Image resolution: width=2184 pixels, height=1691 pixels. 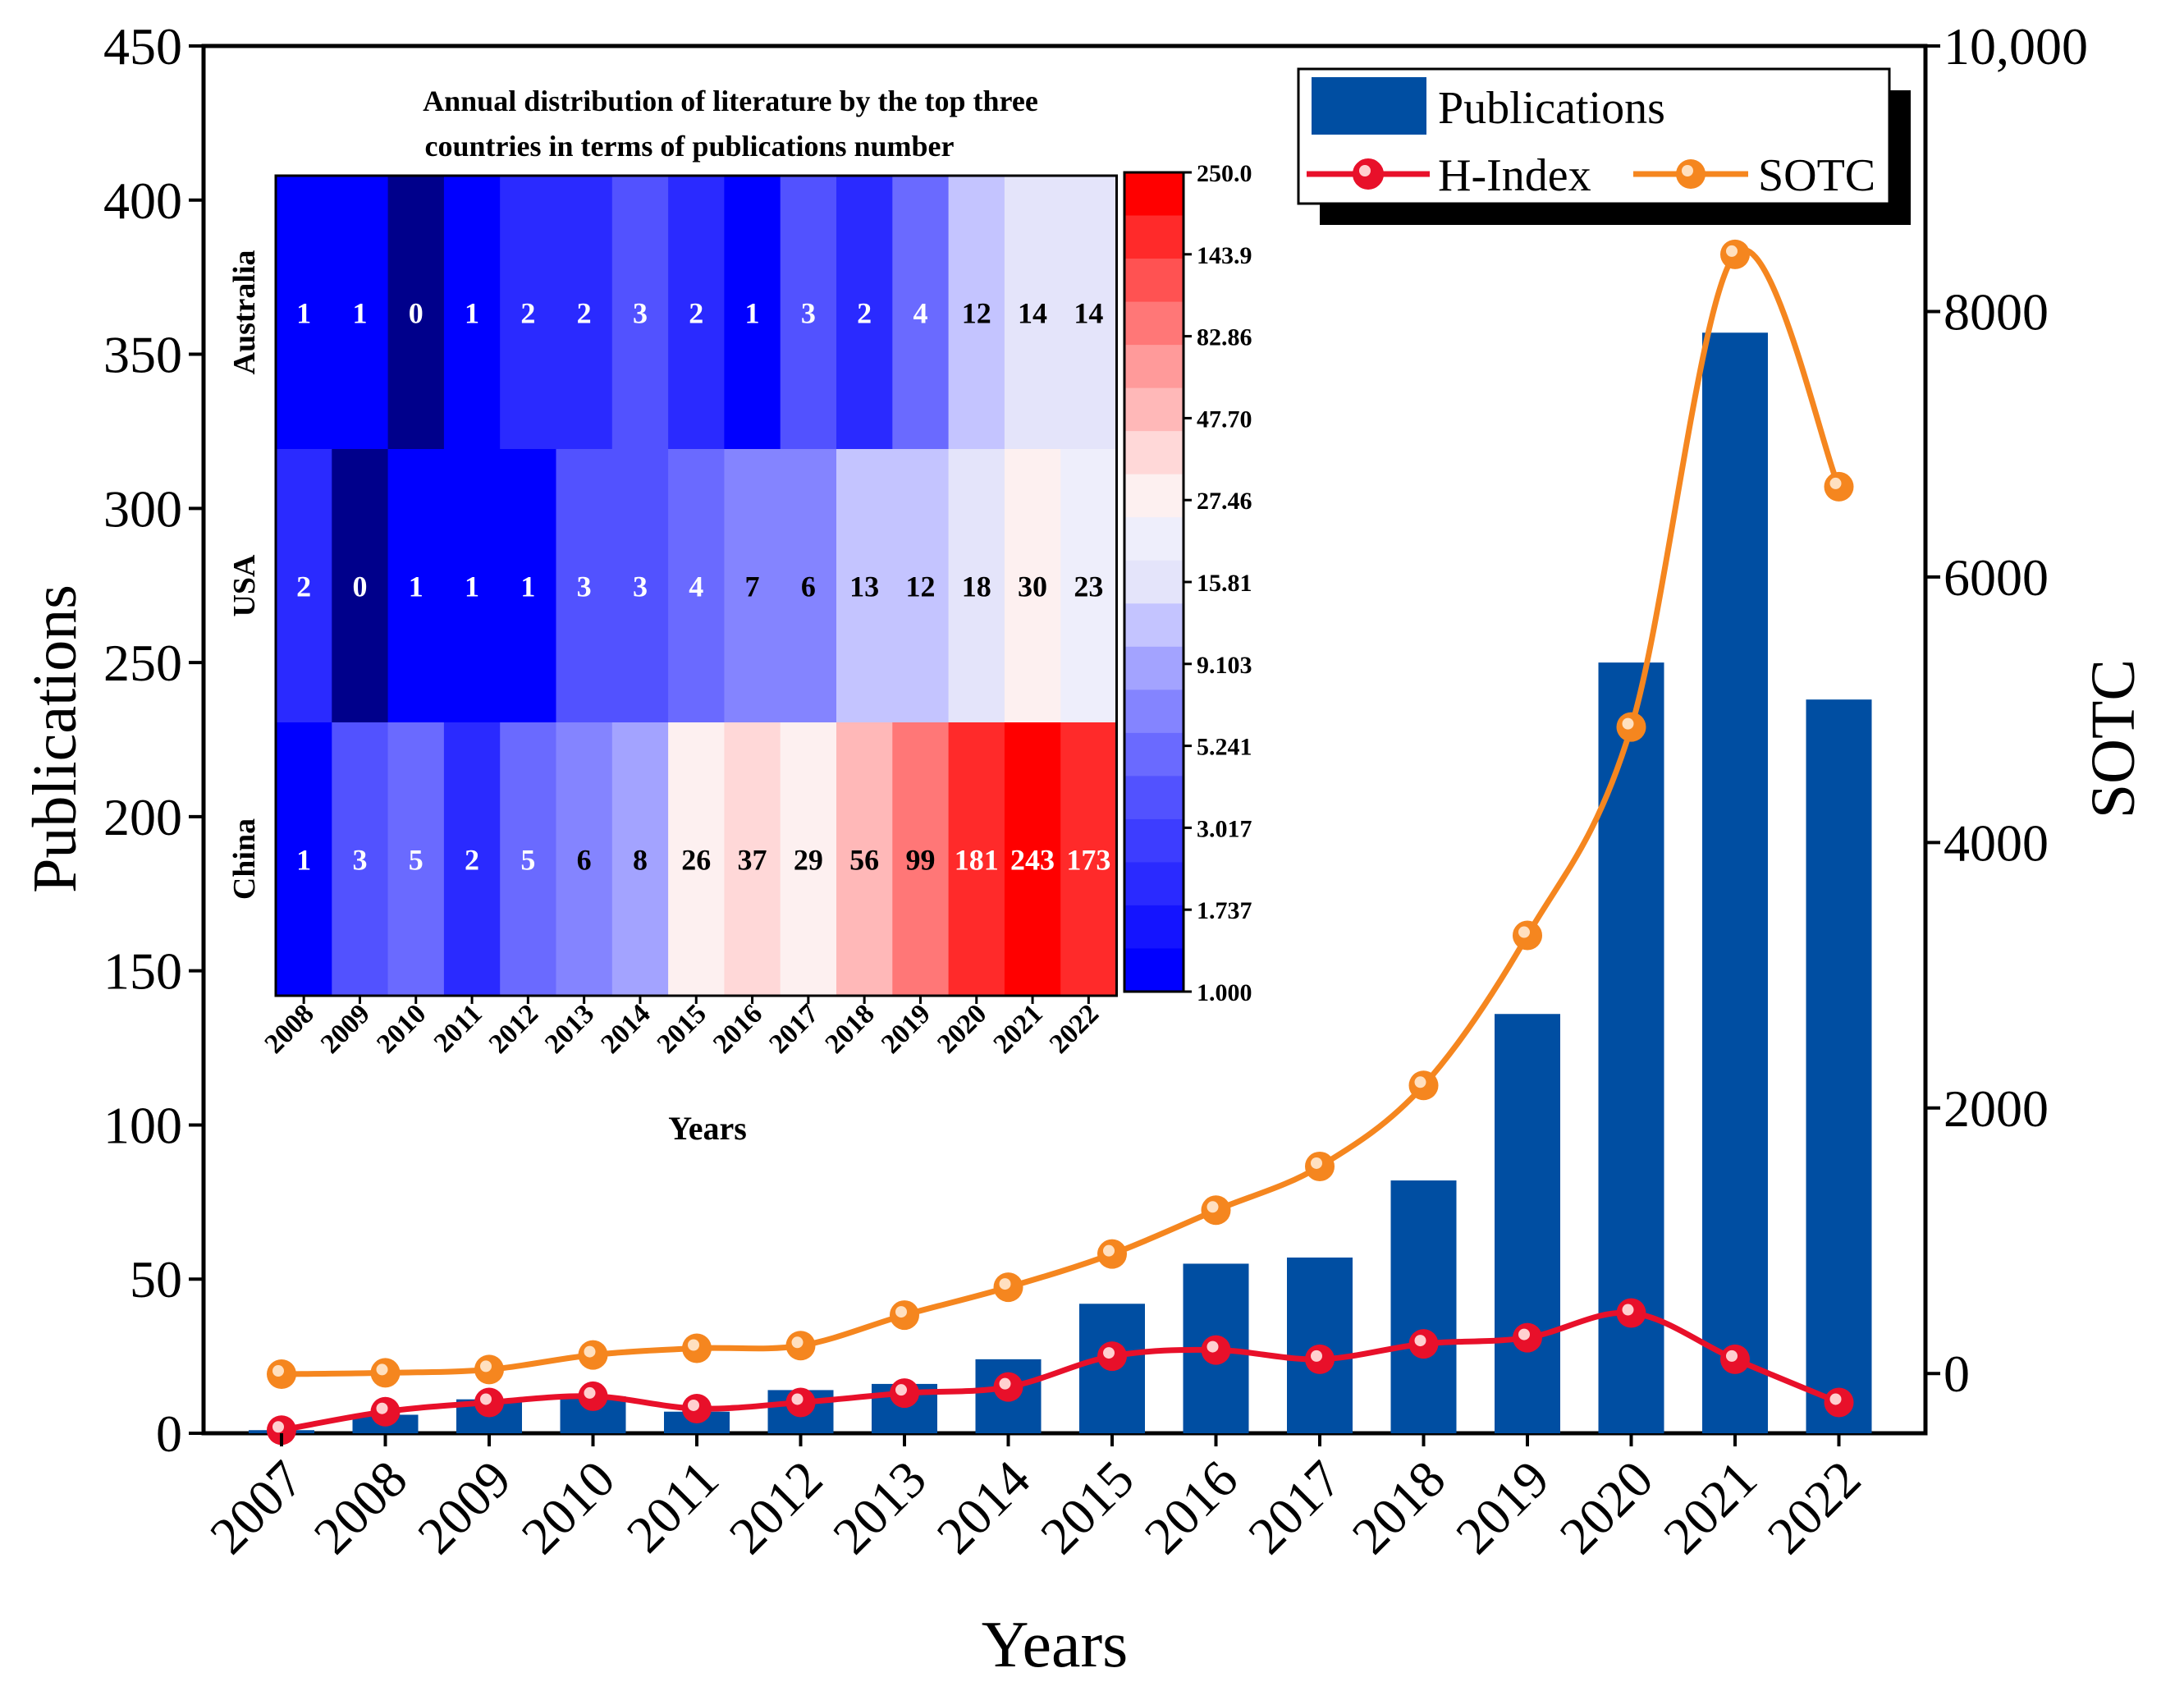 What do you see at coordinates (864, 861) in the screenshot?
I see `heatmap-value: 56` at bounding box center [864, 861].